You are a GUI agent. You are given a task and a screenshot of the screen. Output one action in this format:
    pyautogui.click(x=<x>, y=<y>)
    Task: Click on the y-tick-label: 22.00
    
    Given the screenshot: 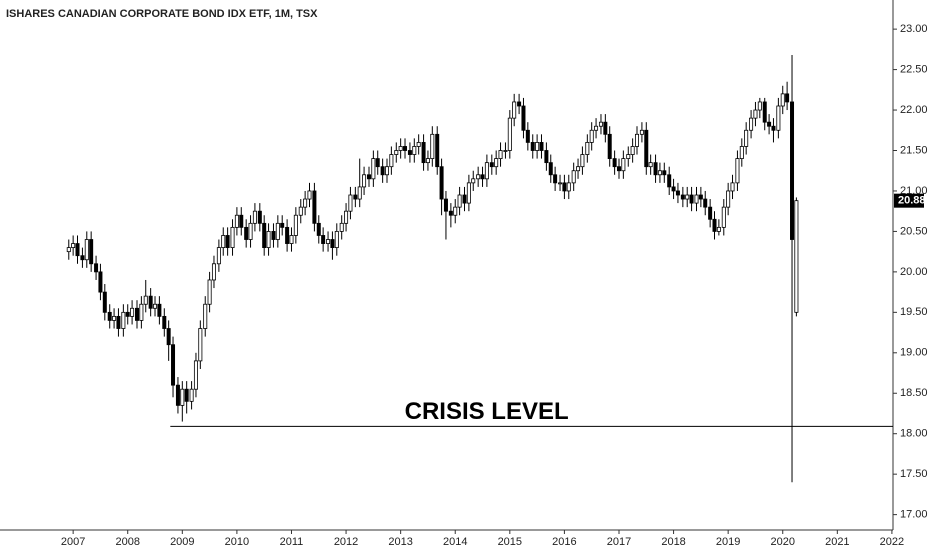 What is the action you would take?
    pyautogui.click(x=914, y=110)
    